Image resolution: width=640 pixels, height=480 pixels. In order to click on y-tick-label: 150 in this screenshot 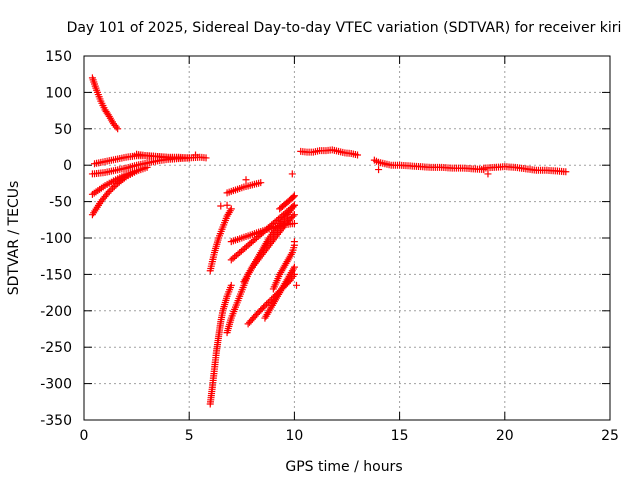, I will do `click(58, 57)`.